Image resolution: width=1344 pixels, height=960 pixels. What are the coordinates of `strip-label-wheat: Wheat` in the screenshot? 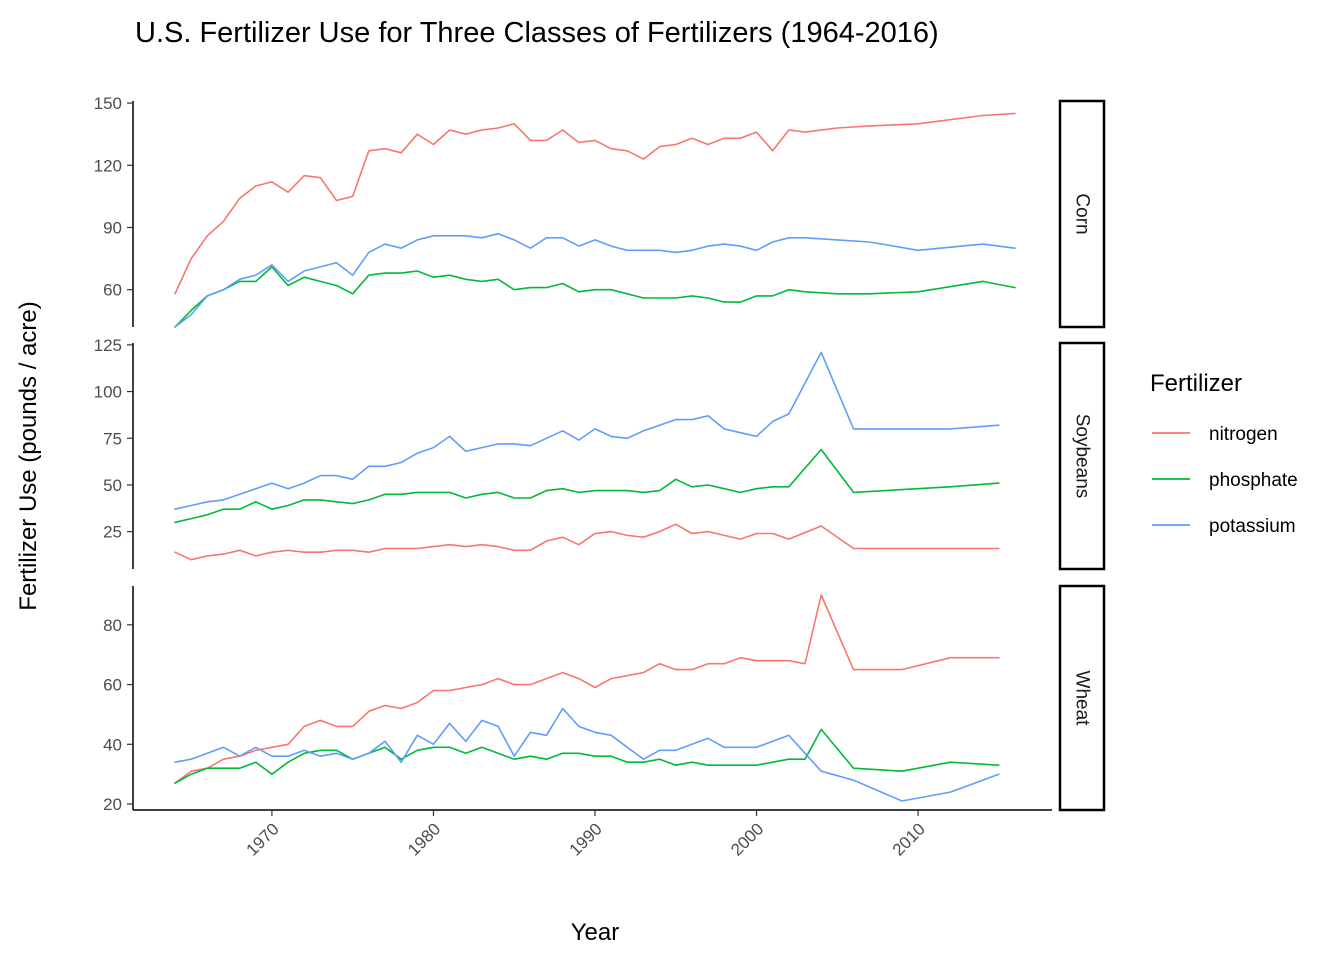 It's located at (1082, 699).